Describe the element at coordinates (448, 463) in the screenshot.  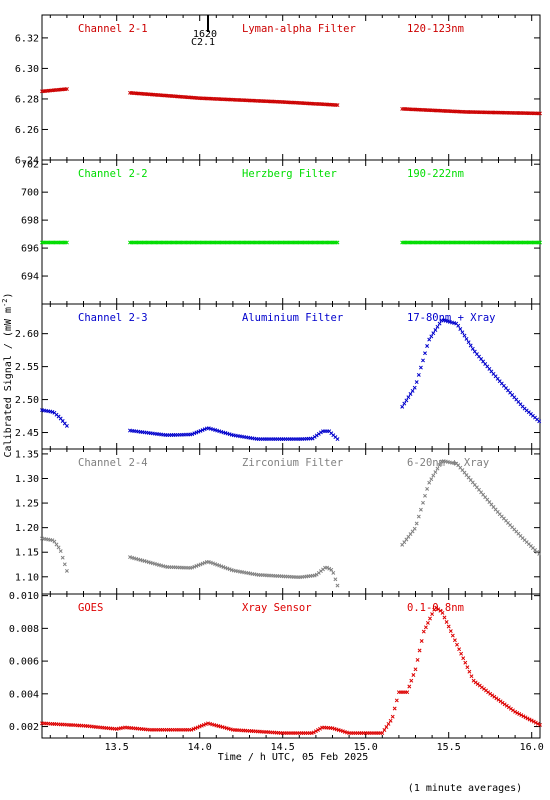
I see `panel-band-label: 6-20nm + Xray` at that location.